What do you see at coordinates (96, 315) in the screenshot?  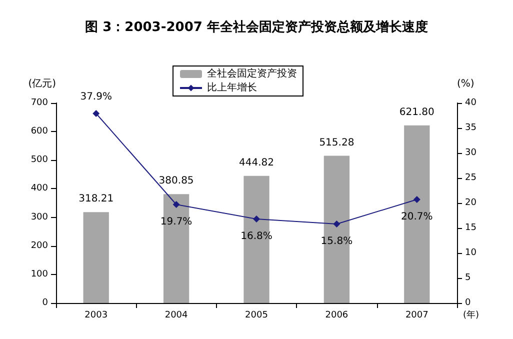 I see `x-tick-label: 2003` at bounding box center [96, 315].